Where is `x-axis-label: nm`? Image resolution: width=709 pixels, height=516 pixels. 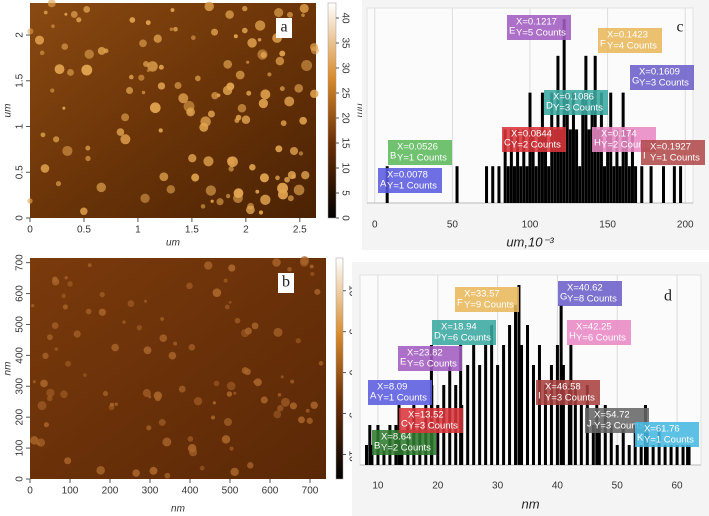 x-axis-label: nm is located at coordinates (530, 503).